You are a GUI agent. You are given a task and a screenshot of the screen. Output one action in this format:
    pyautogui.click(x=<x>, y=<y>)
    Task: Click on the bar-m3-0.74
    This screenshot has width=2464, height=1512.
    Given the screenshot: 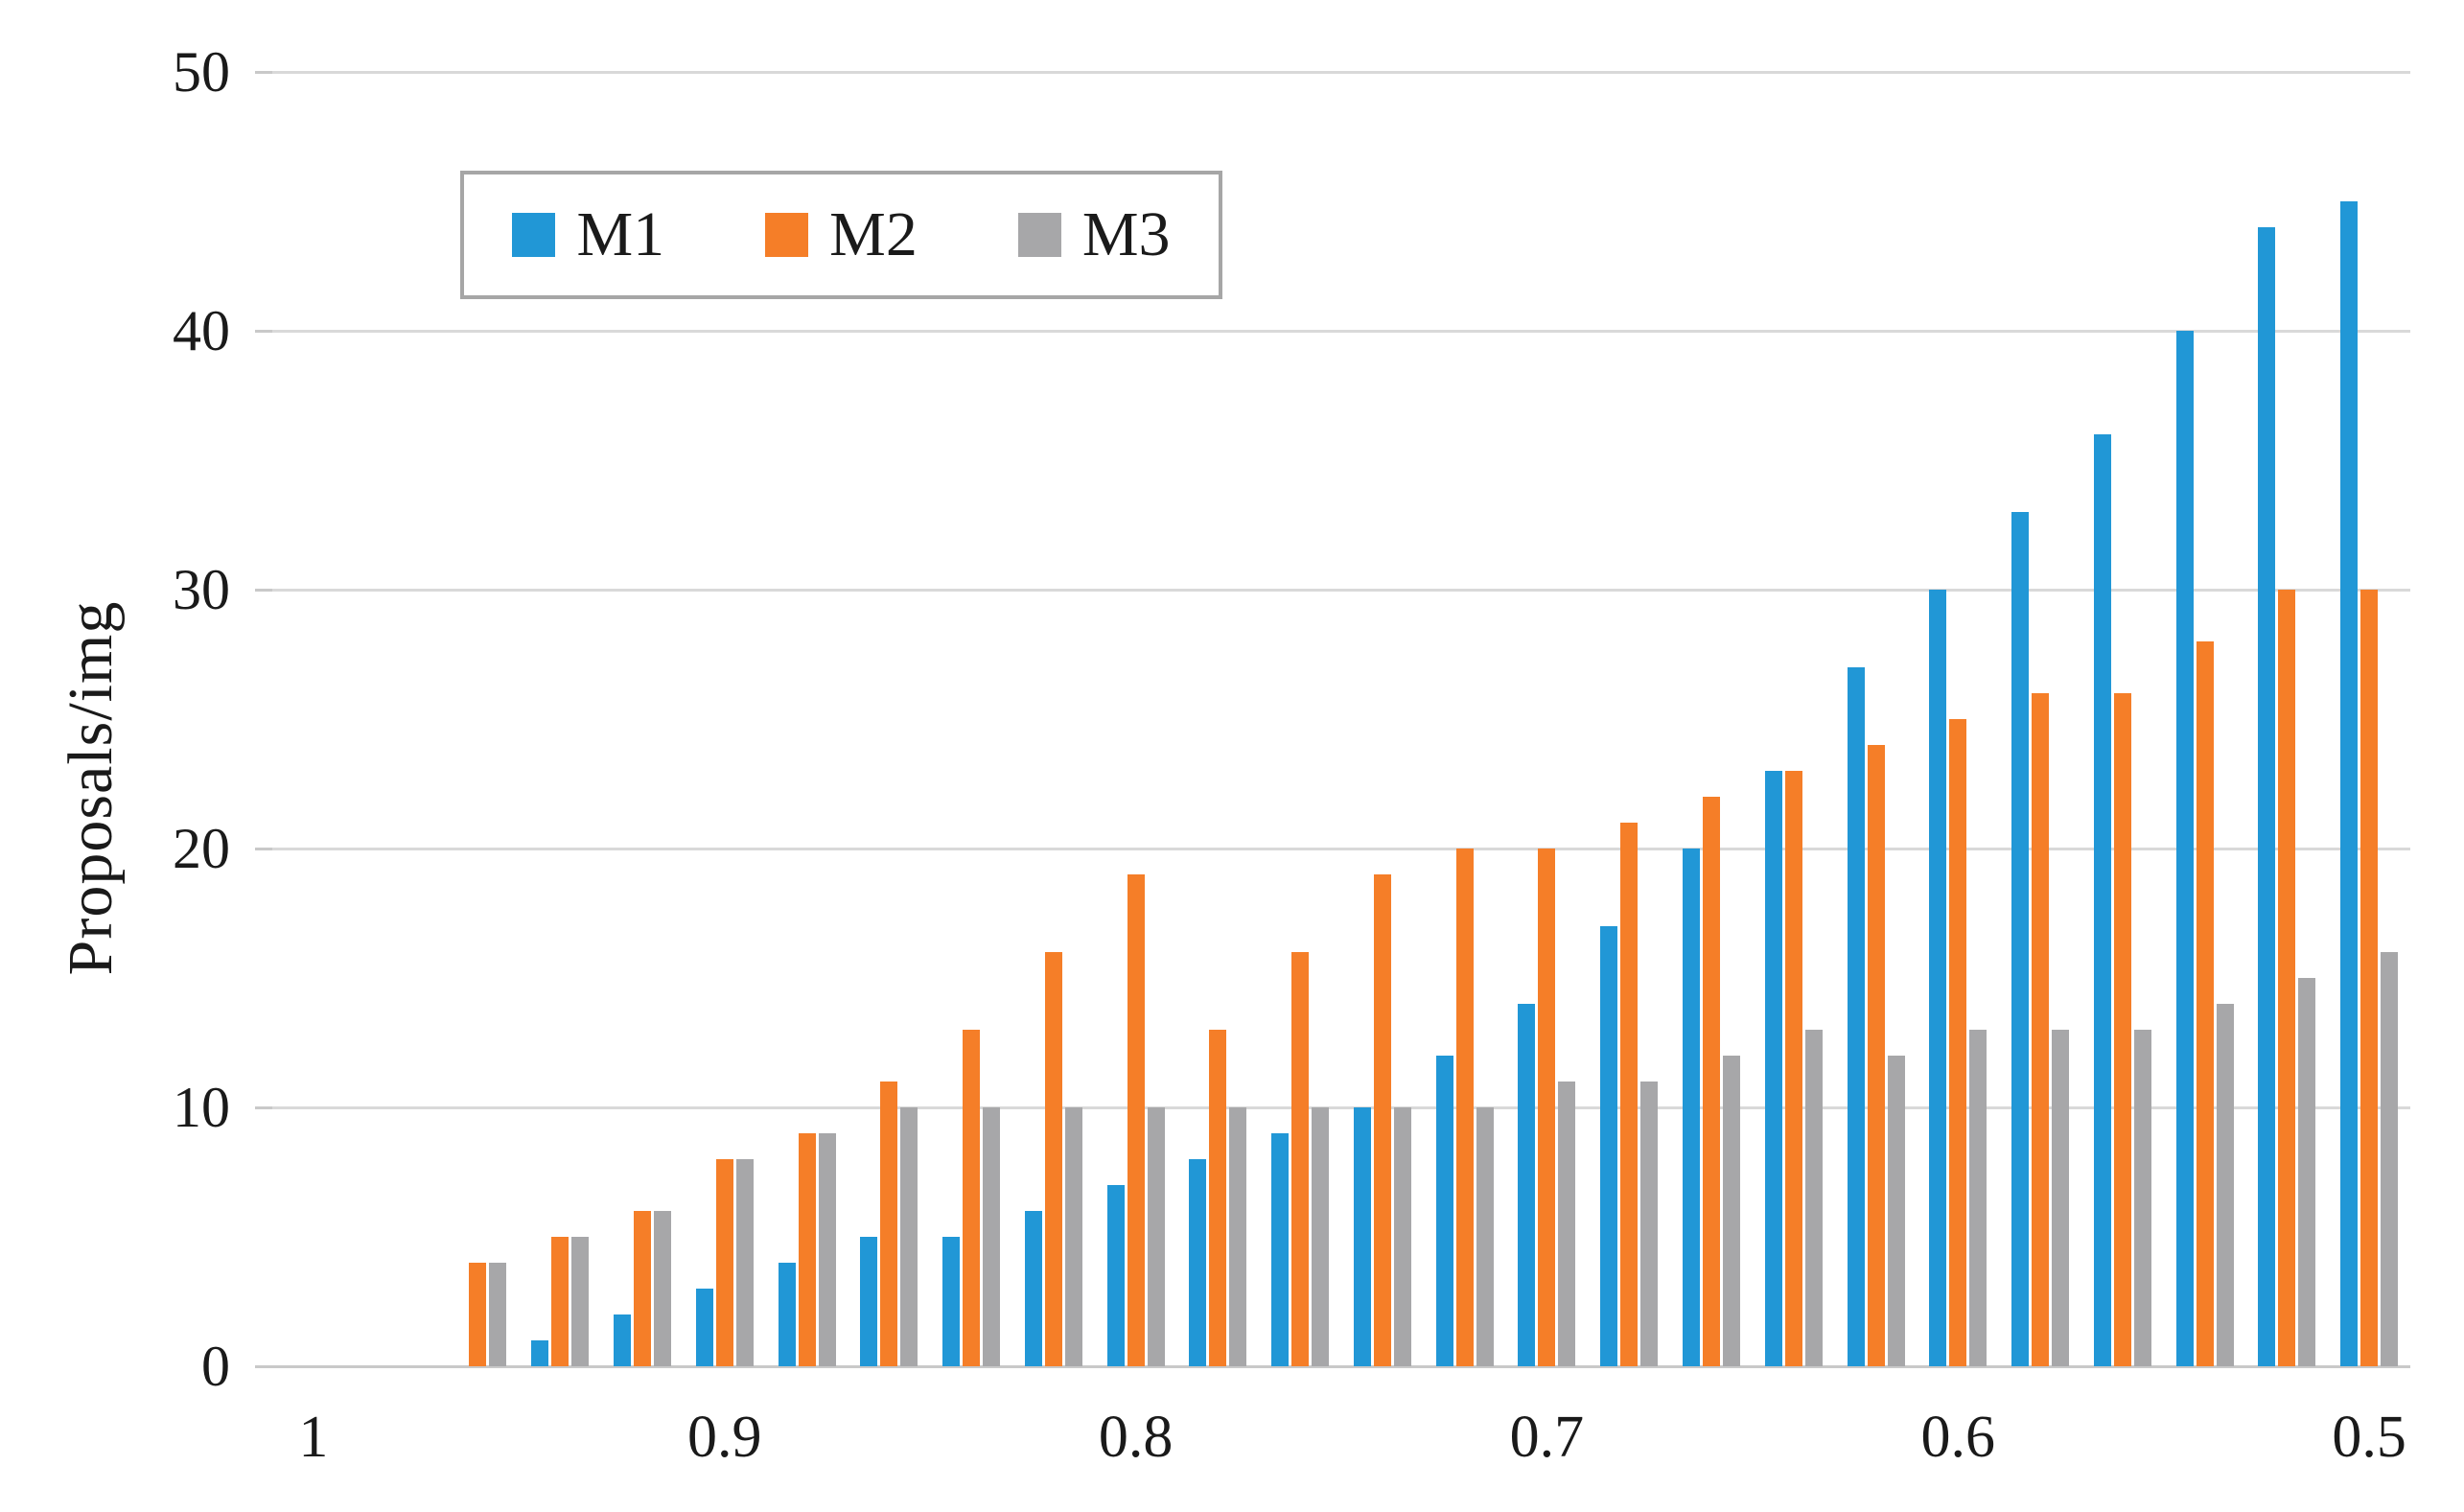 What is the action you would take?
    pyautogui.click(x=1402, y=1236)
    